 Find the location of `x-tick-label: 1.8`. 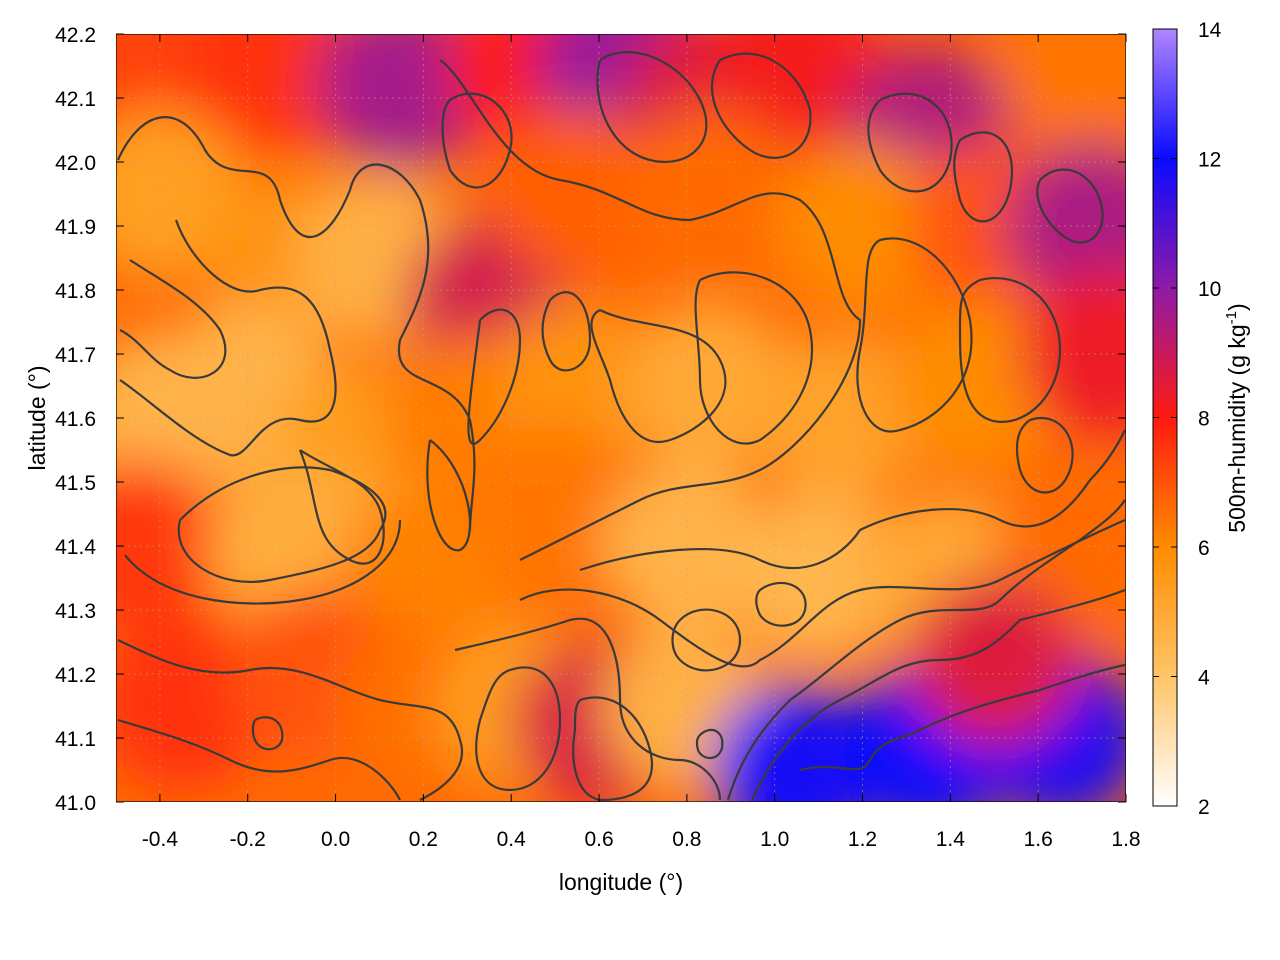

x-tick-label: 1.8 is located at coordinates (1125, 839).